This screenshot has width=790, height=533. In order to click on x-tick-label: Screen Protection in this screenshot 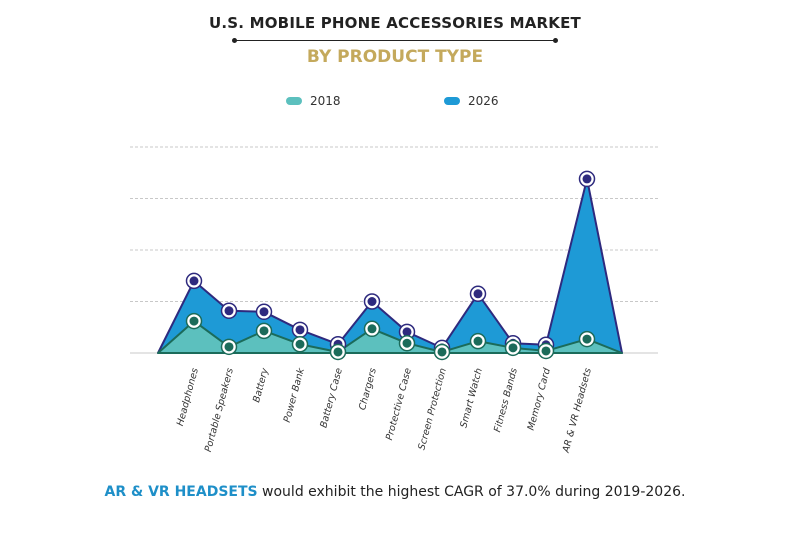, I will do `click(432, 409)`.